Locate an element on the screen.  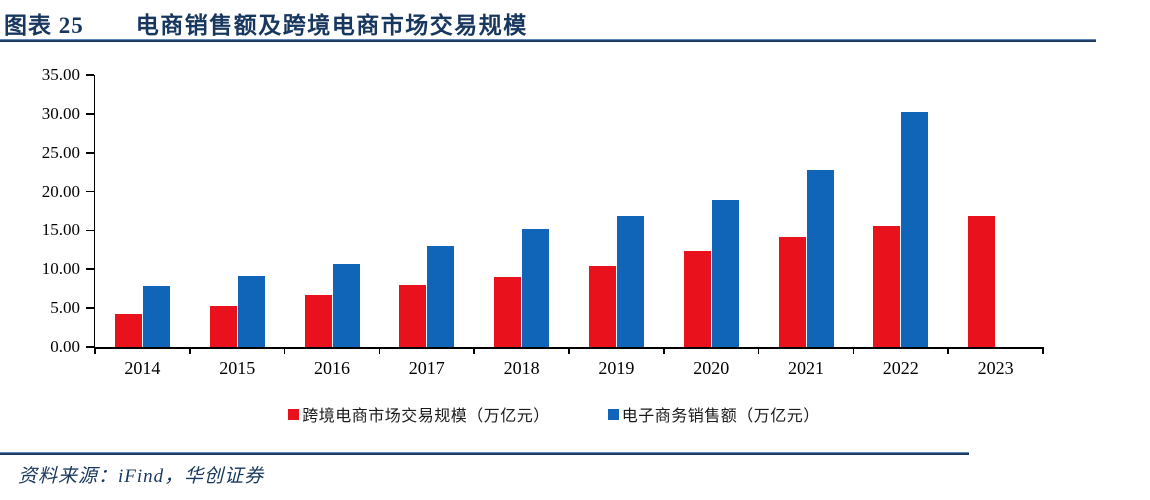
legend-item-2: 电子商务销售额（万亿元） is located at coordinates (713, 414).